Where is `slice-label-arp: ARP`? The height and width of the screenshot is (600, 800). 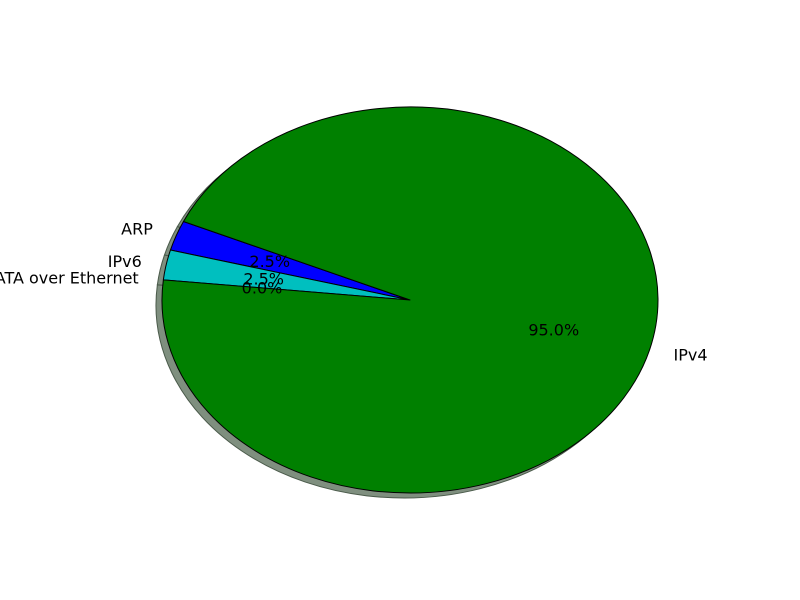
slice-label-arp: ARP is located at coordinates (137, 229).